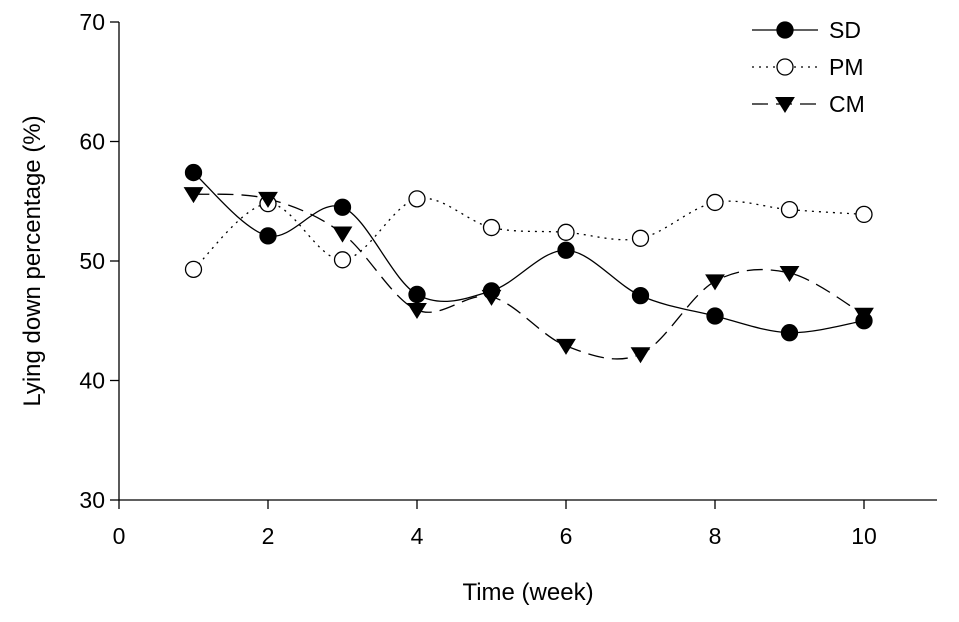  What do you see at coordinates (92, 22) in the screenshot?
I see `y-tick-label: 70` at bounding box center [92, 22].